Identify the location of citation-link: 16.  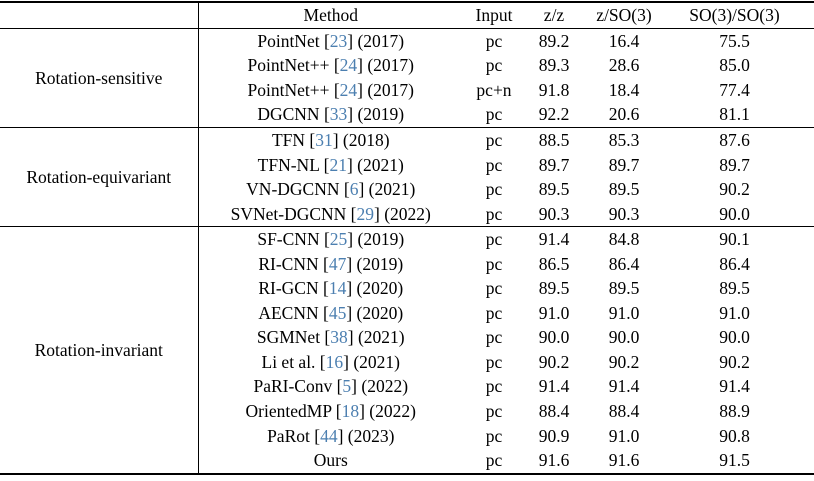
(334, 361).